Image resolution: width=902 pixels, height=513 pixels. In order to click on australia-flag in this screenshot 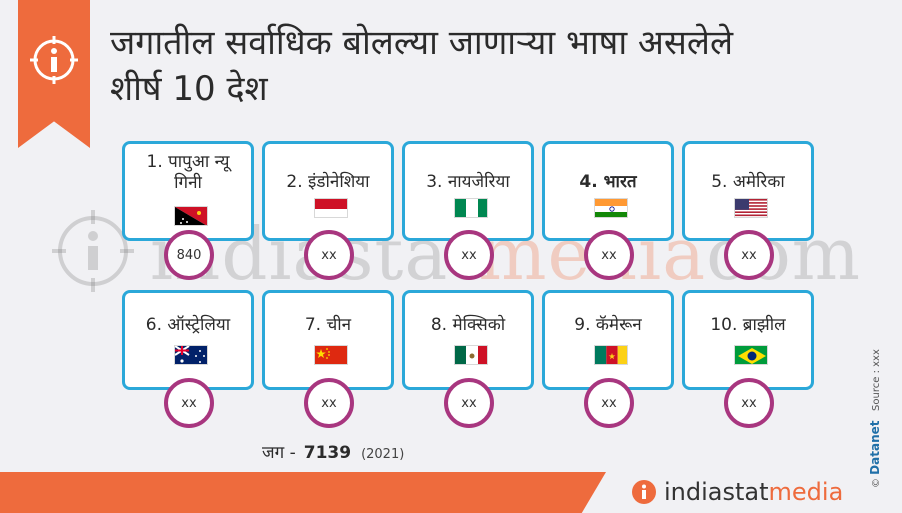, I will do `click(191, 355)`.